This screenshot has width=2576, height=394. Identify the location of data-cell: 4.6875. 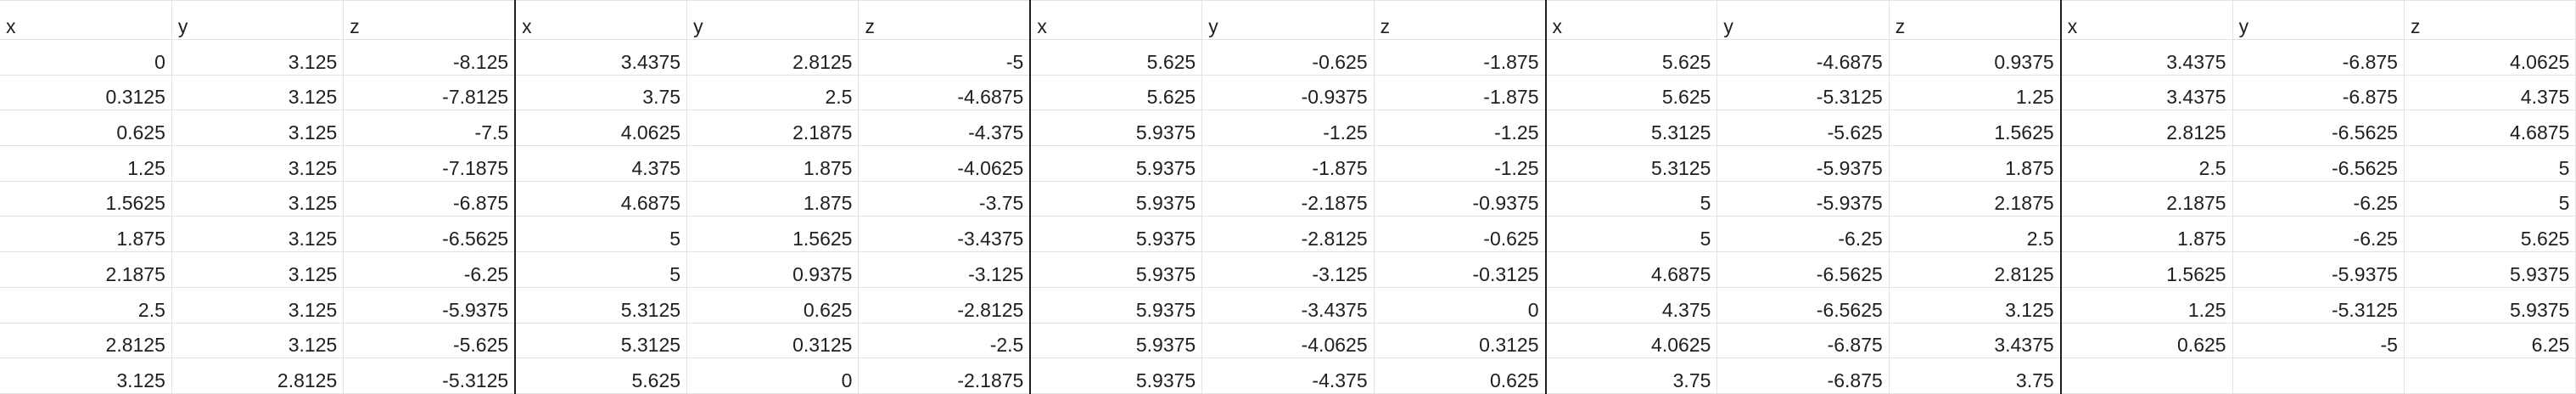
(602, 199).